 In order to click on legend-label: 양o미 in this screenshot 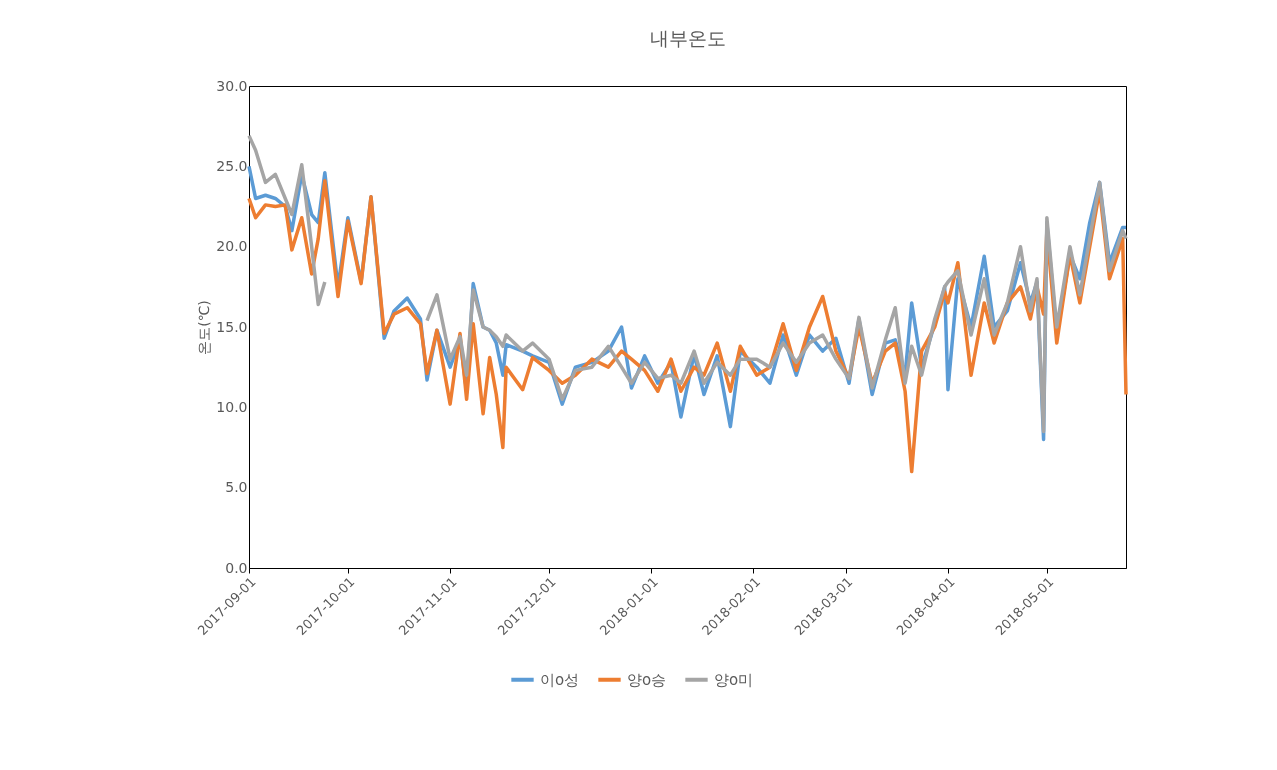, I will do `click(734, 679)`.